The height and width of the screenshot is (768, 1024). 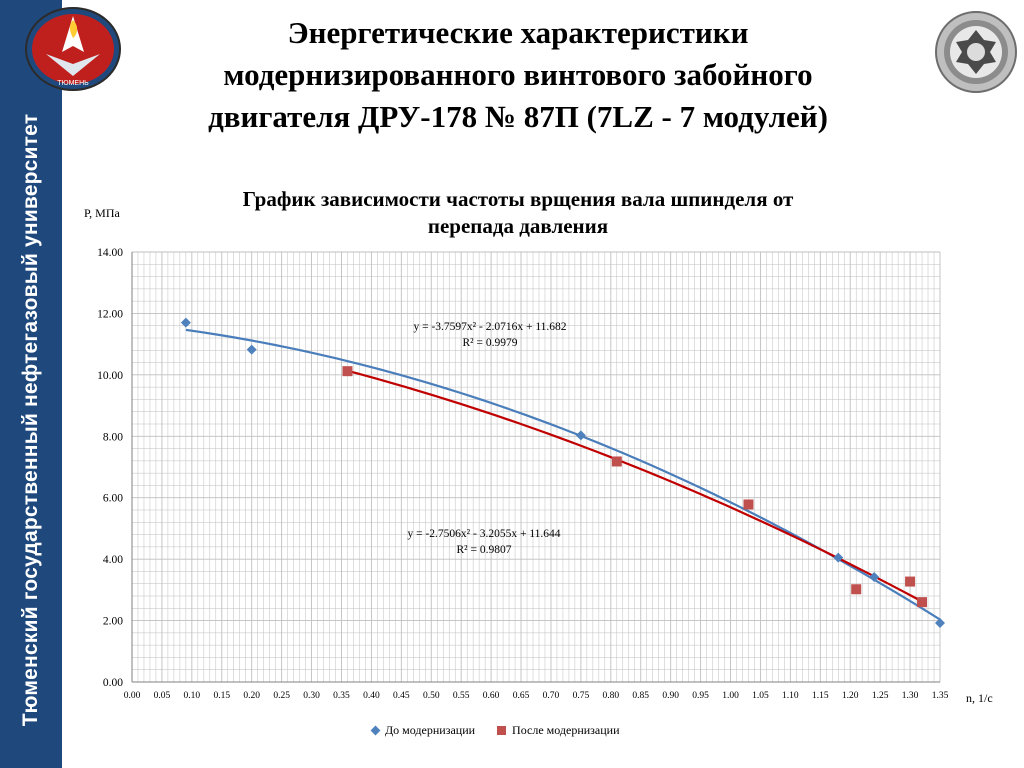 What do you see at coordinates (880, 696) in the screenshot?
I see `x-tick-label: 1.25` at bounding box center [880, 696].